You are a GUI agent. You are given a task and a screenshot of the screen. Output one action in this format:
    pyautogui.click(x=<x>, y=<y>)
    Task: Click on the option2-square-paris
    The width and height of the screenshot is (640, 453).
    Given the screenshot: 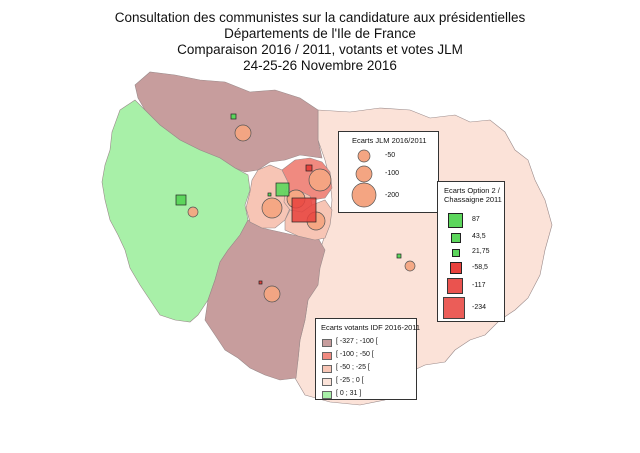 What is the action you would take?
    pyautogui.click(x=304, y=210)
    